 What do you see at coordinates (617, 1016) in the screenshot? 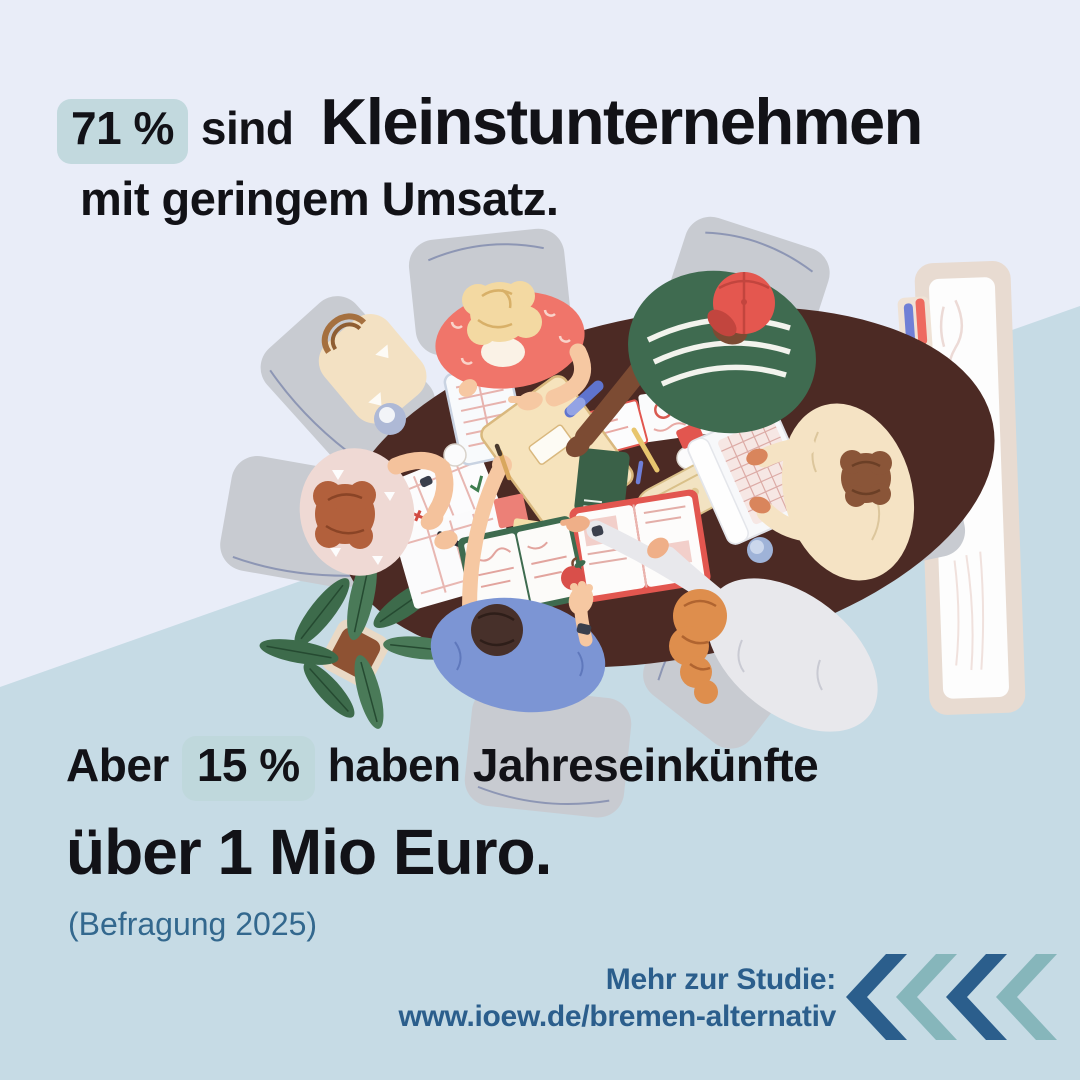
I see `footer-url: www.ioew.de/bremen-alternativ` at bounding box center [617, 1016].